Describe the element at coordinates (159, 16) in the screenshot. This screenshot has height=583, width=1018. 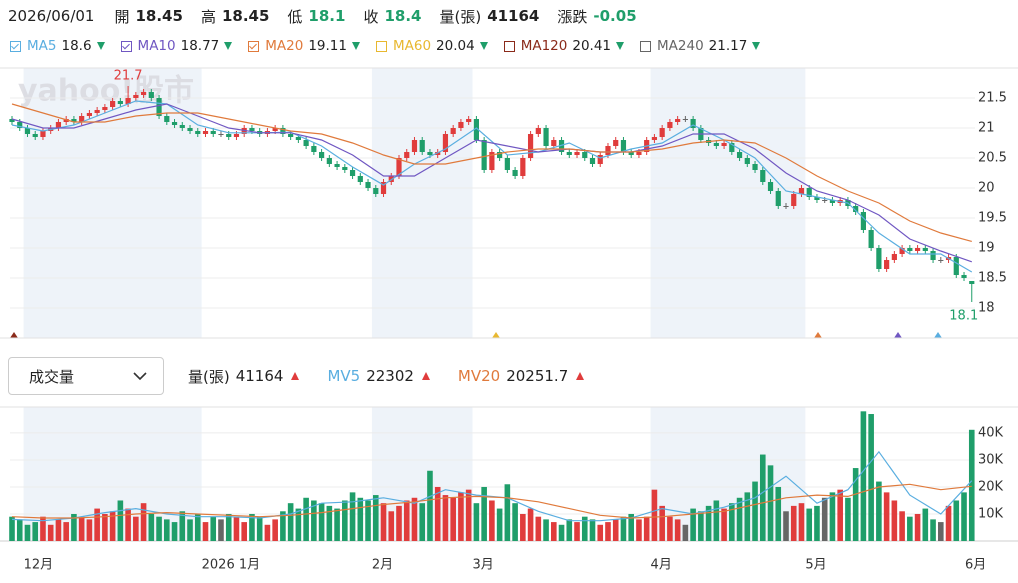
I see `quote-value: 18.45` at that location.